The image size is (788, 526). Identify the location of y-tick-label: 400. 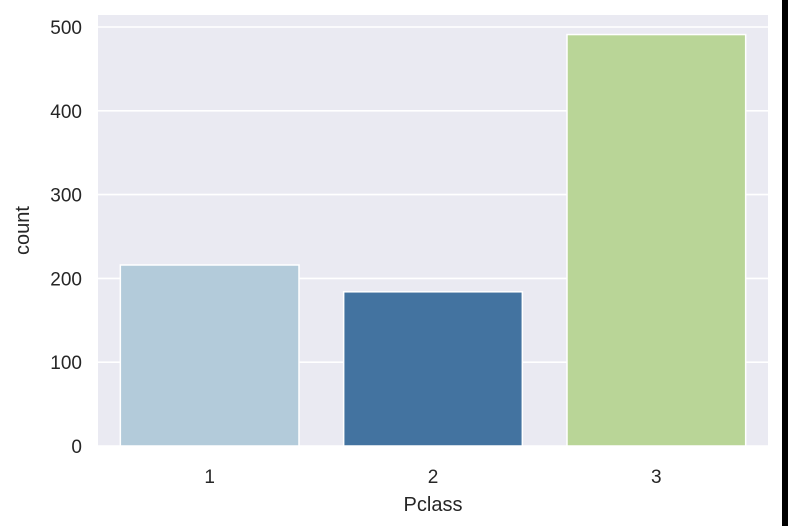
(66, 112).